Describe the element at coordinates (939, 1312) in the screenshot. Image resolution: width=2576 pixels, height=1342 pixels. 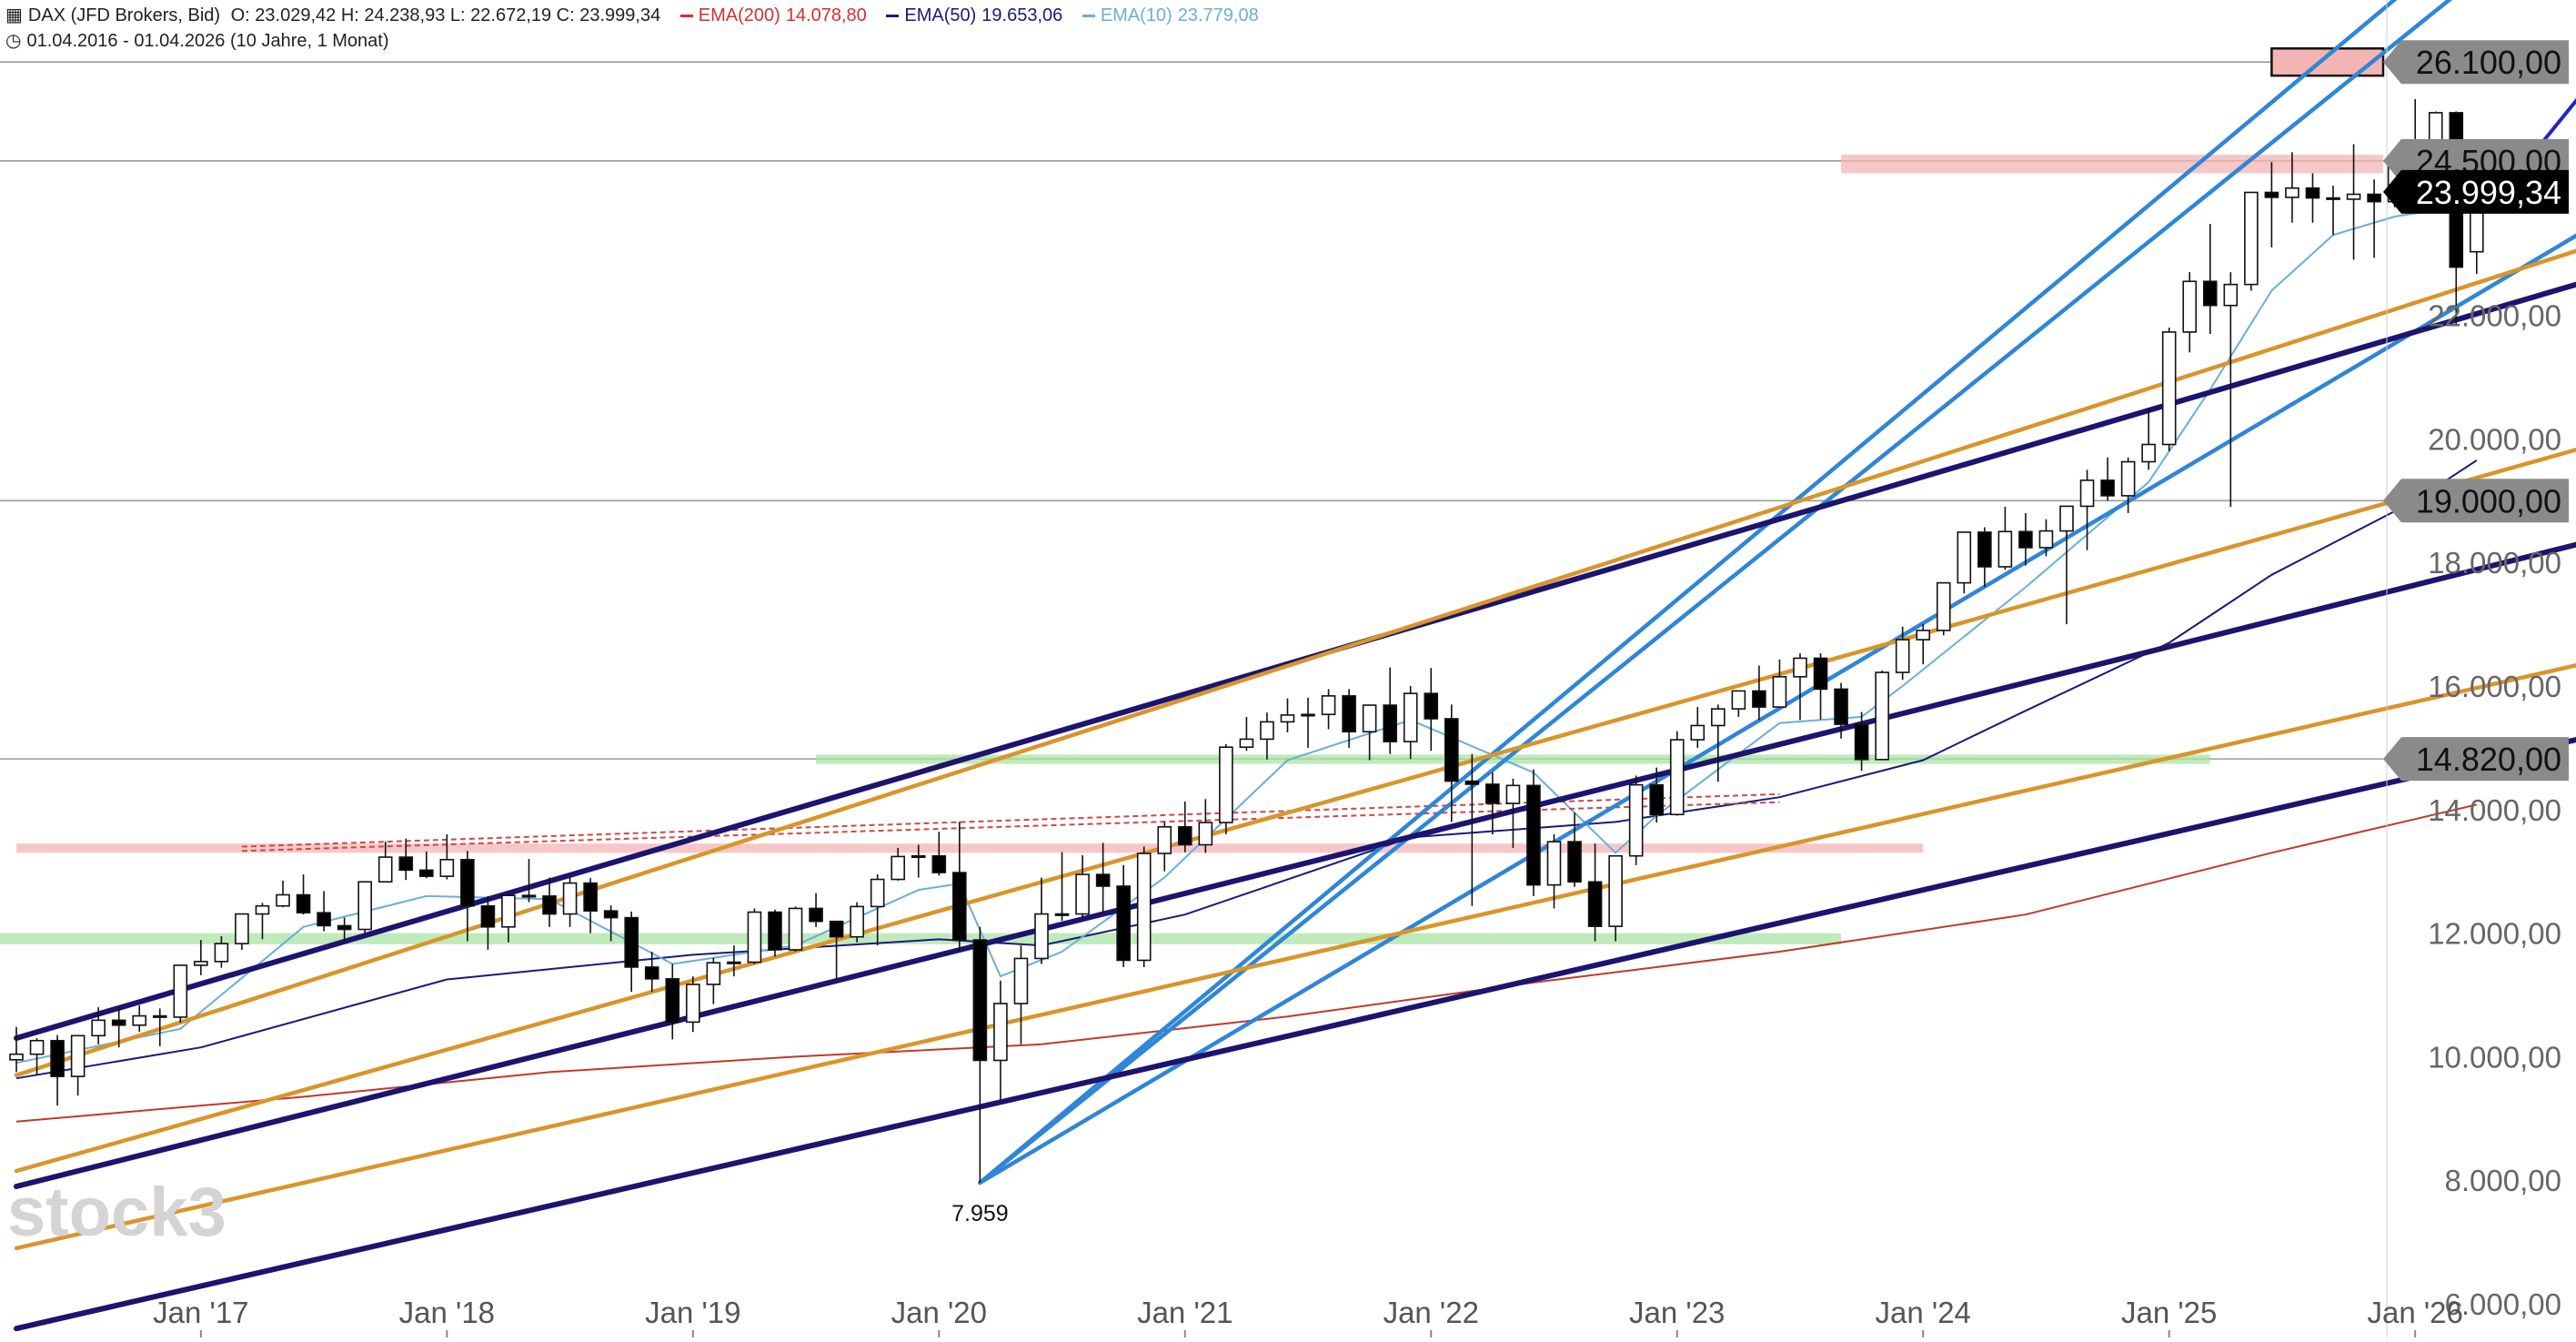
I see `x-tick-label: Jan '20` at that location.